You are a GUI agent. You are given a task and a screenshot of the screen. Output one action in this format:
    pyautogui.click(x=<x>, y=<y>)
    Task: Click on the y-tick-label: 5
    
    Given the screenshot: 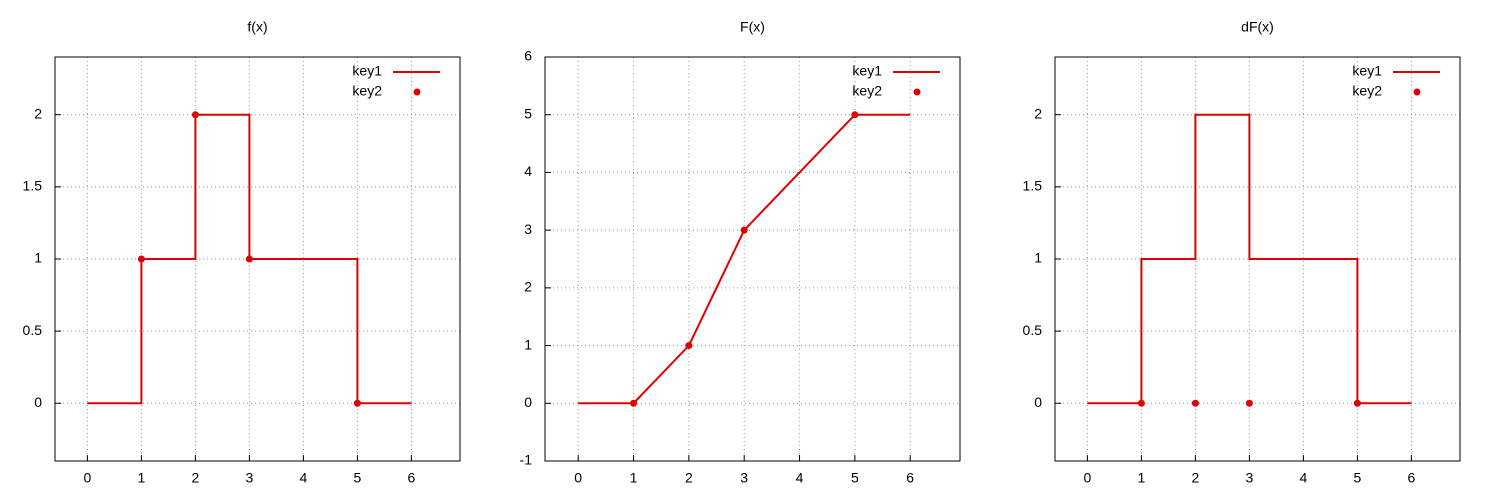 What is the action you would take?
    pyautogui.click(x=528, y=113)
    